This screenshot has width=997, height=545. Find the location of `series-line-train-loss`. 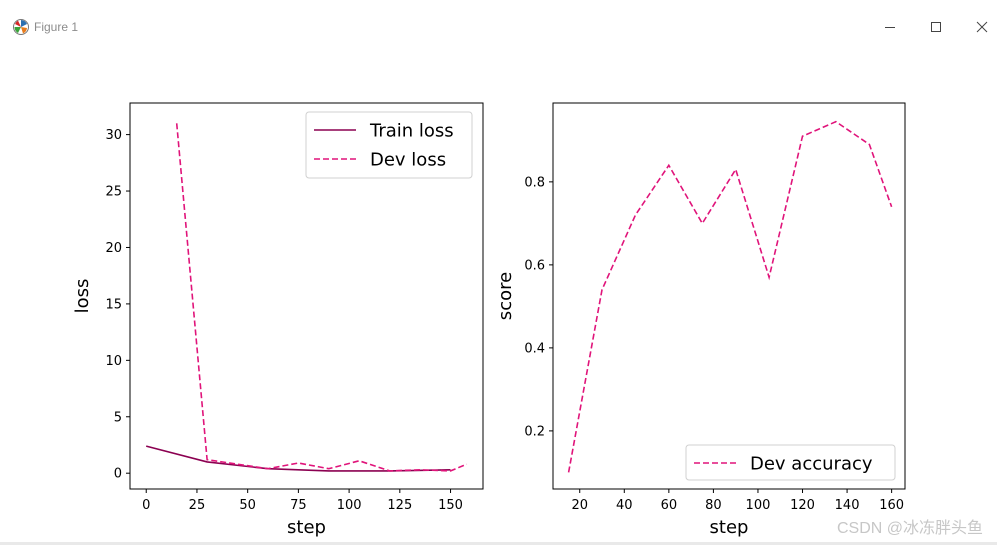

series-line-train-loss is located at coordinates (298, 458).